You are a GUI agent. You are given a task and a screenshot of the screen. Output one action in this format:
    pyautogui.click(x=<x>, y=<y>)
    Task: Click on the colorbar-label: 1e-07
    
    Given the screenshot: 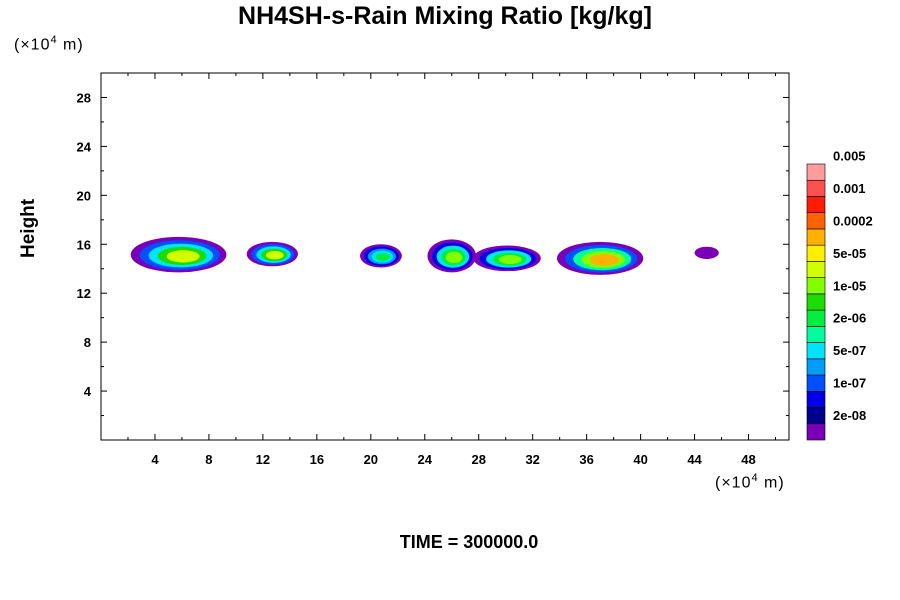 What is the action you would take?
    pyautogui.click(x=849, y=383)
    